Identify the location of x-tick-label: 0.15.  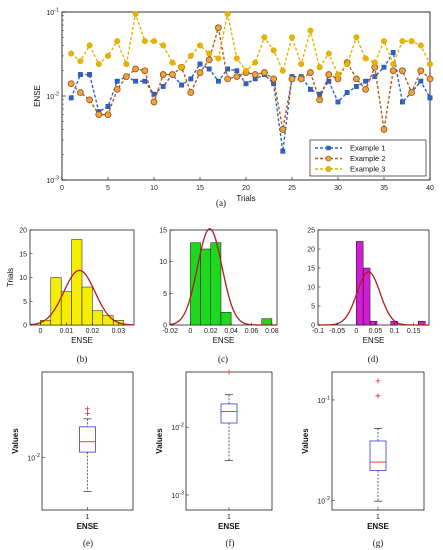
(414, 331).